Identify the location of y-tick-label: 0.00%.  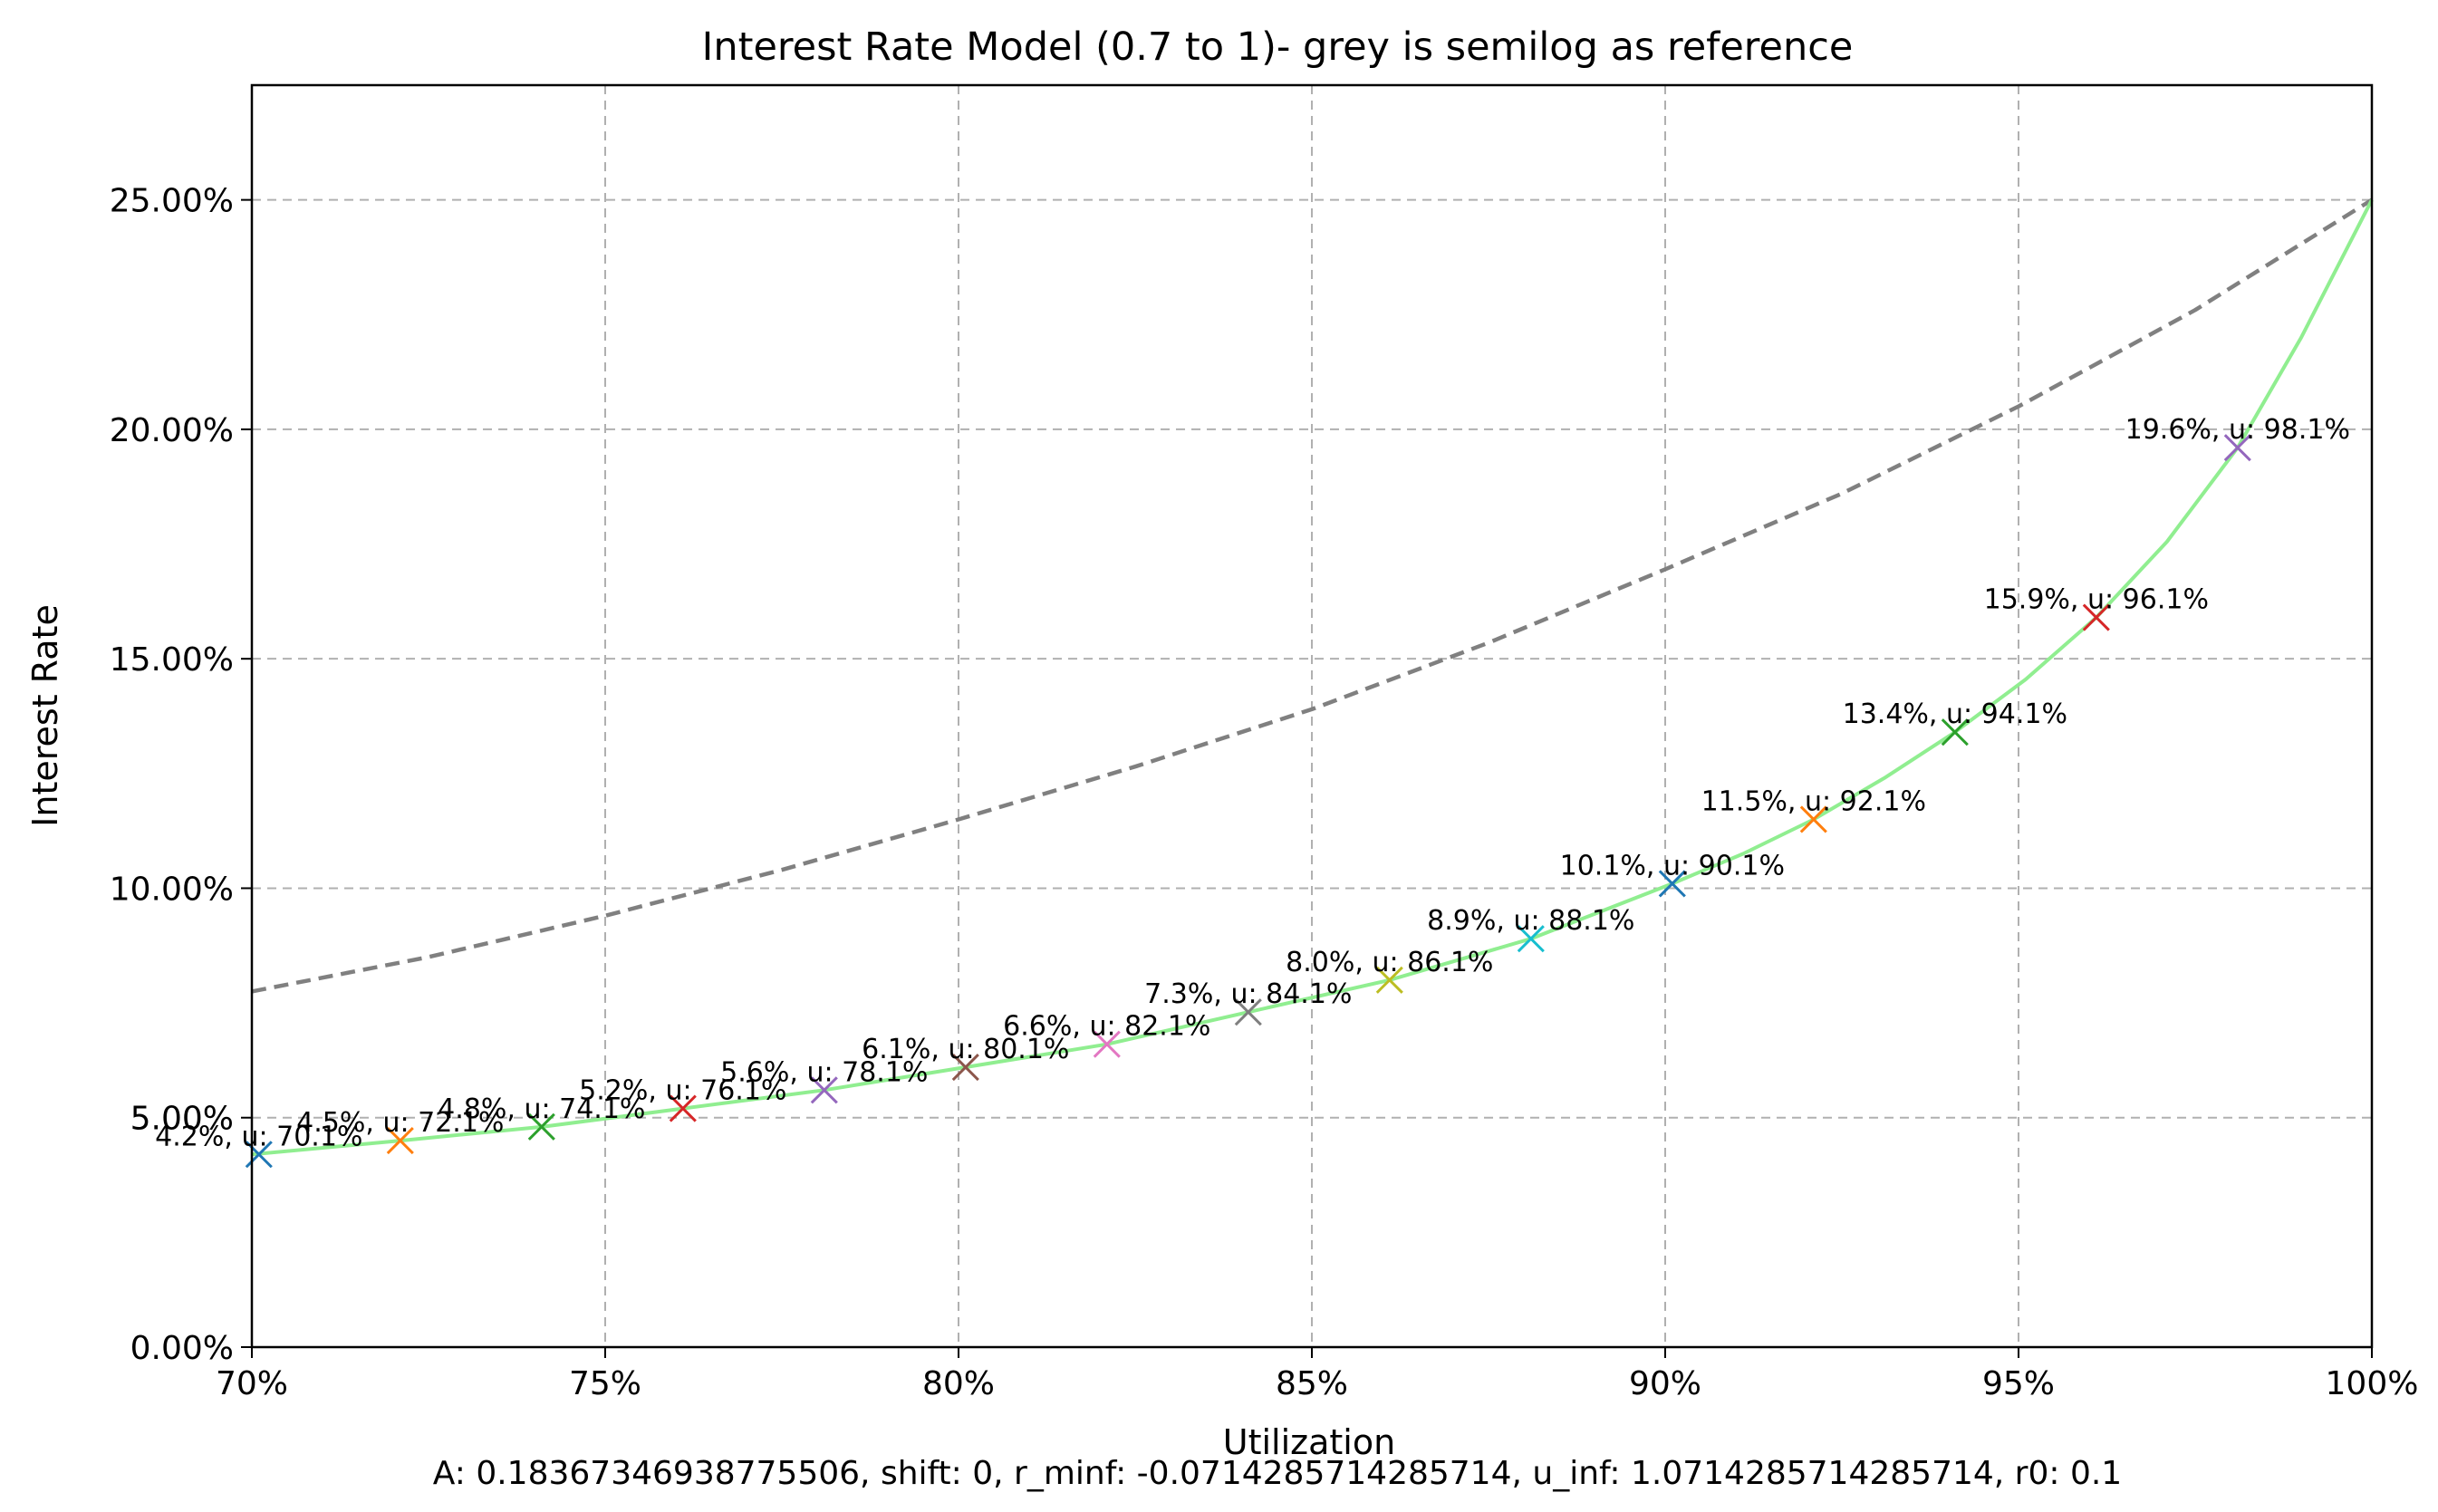
(182, 1348).